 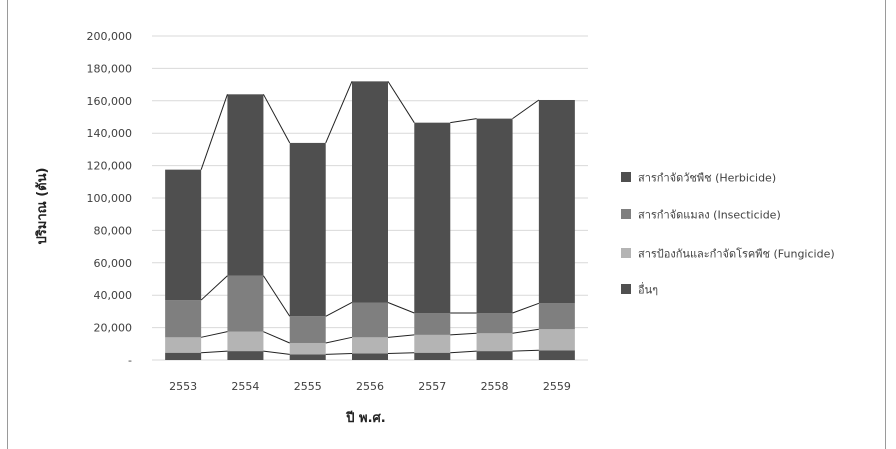 What do you see at coordinates (707, 178) in the screenshot?
I see `legend-label: สารกำจัดวัชพืช (Herbicide)` at bounding box center [707, 178].